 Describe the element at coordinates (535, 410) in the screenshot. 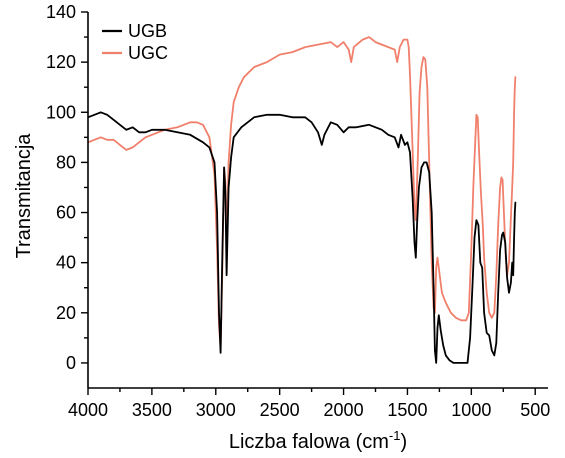

I see `x-tick-label: 500` at that location.